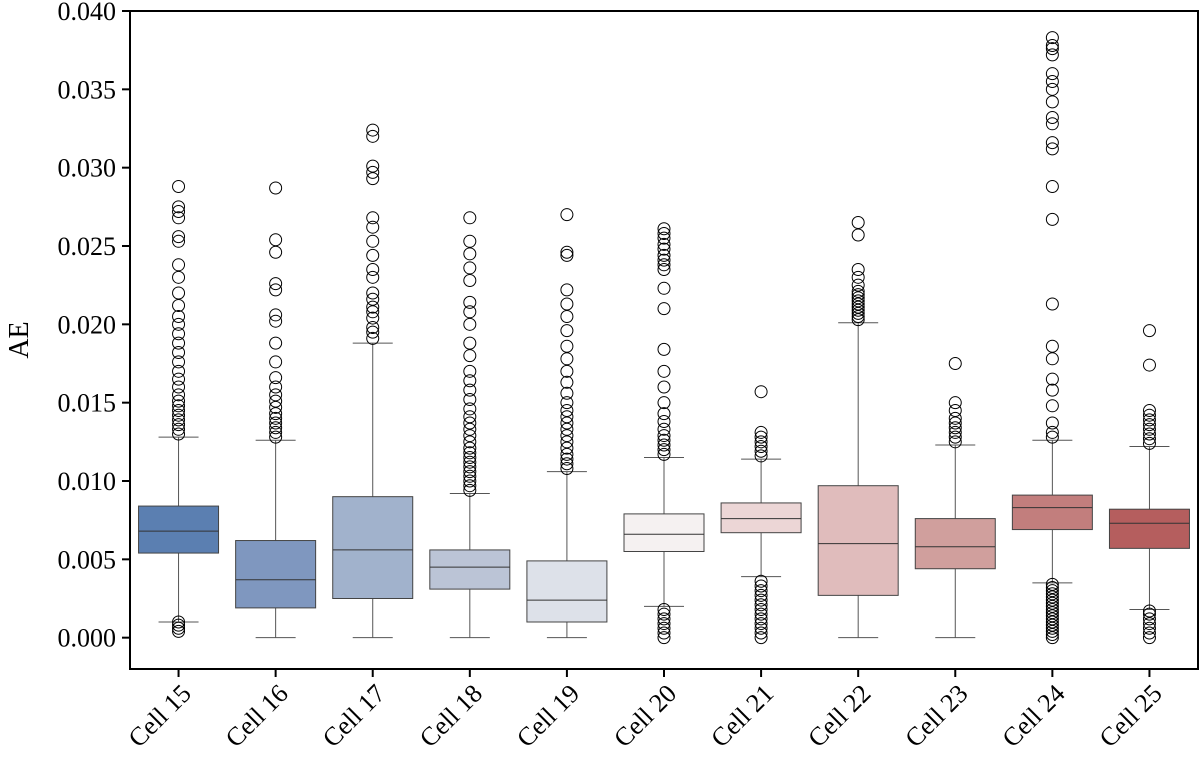 This screenshot has width=1204, height=766. Describe the element at coordinates (87, 324) in the screenshot. I see `y-tick-label: 0.020` at that location.